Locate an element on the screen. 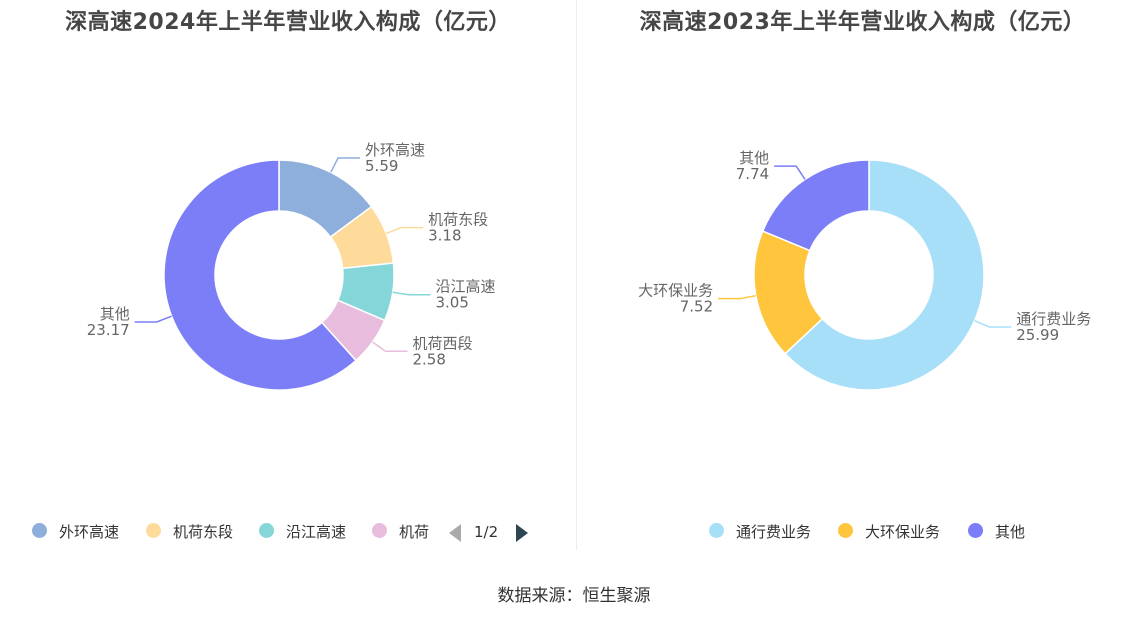  slice-value-label-0: 5.59 is located at coordinates (381, 166).